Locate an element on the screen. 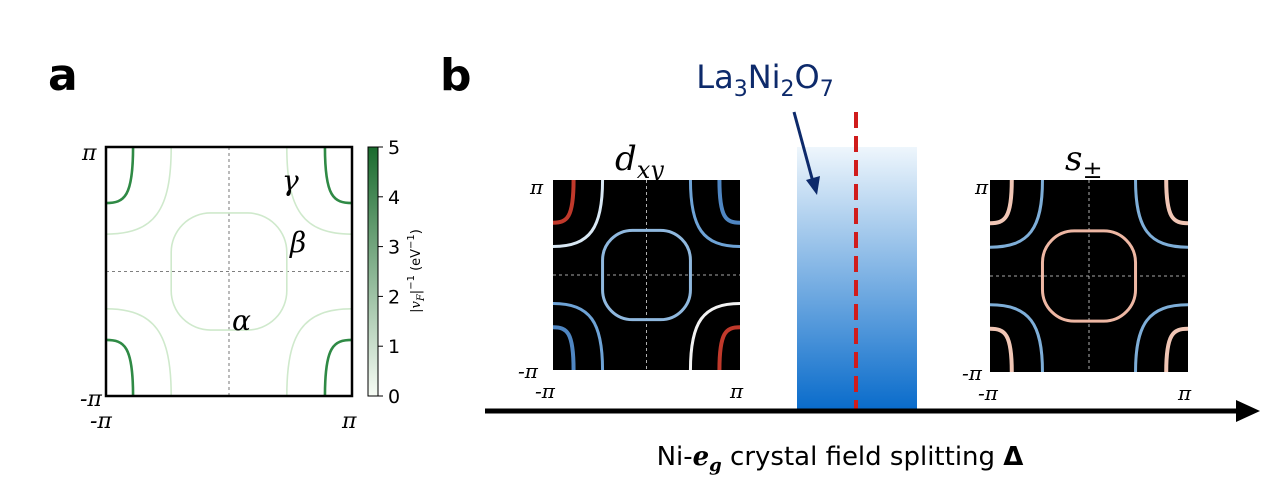  band-label: γ is located at coordinates (290, 180).